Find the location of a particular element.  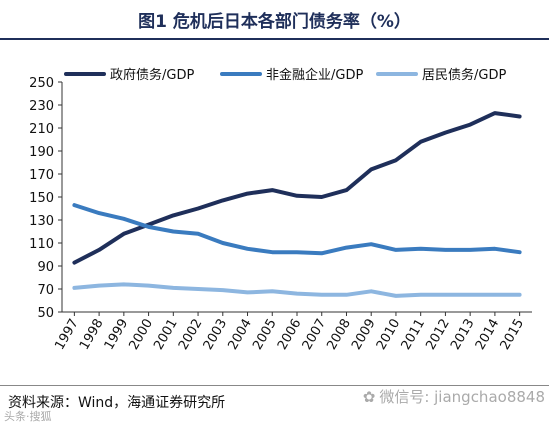

x-tick-label: 2009 is located at coordinates (364, 335).